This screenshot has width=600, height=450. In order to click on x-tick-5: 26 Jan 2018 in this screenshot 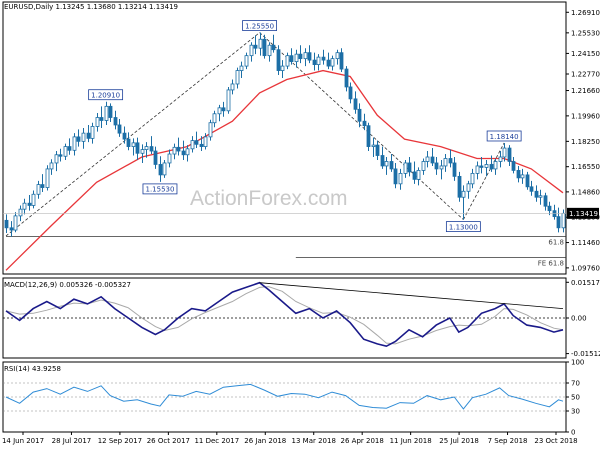, I will do `click(265, 441)`.